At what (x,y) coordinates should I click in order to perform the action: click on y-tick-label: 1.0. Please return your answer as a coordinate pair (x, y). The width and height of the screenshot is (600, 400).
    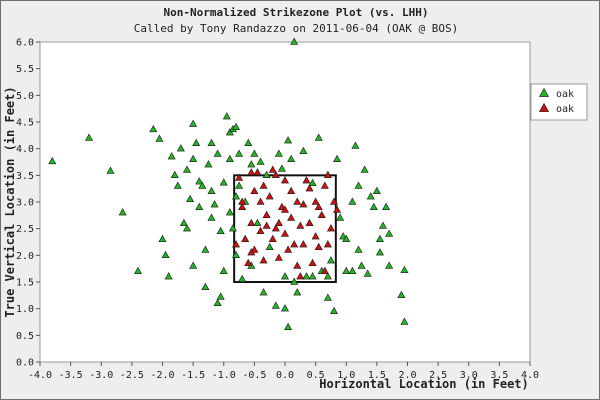
    Looking at the image, I should click on (25, 309).